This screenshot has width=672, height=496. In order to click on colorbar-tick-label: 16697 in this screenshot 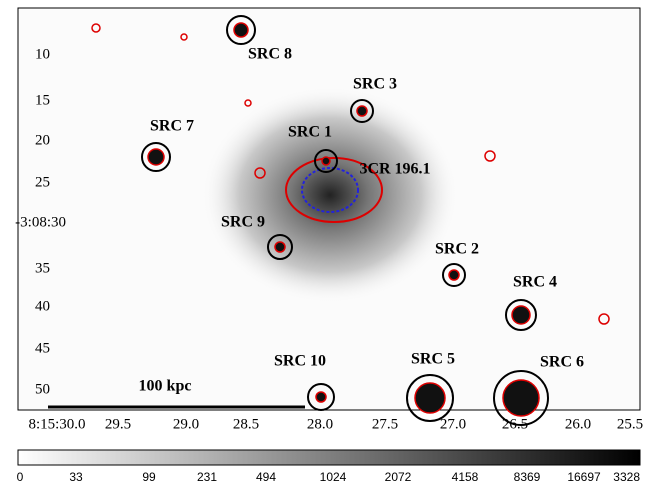, I will do `click(584, 477)`.